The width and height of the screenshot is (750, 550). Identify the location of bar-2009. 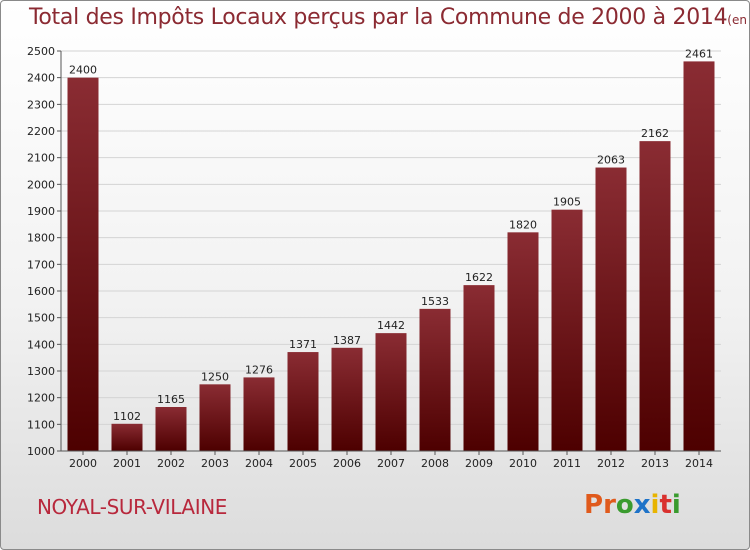
(479, 368).